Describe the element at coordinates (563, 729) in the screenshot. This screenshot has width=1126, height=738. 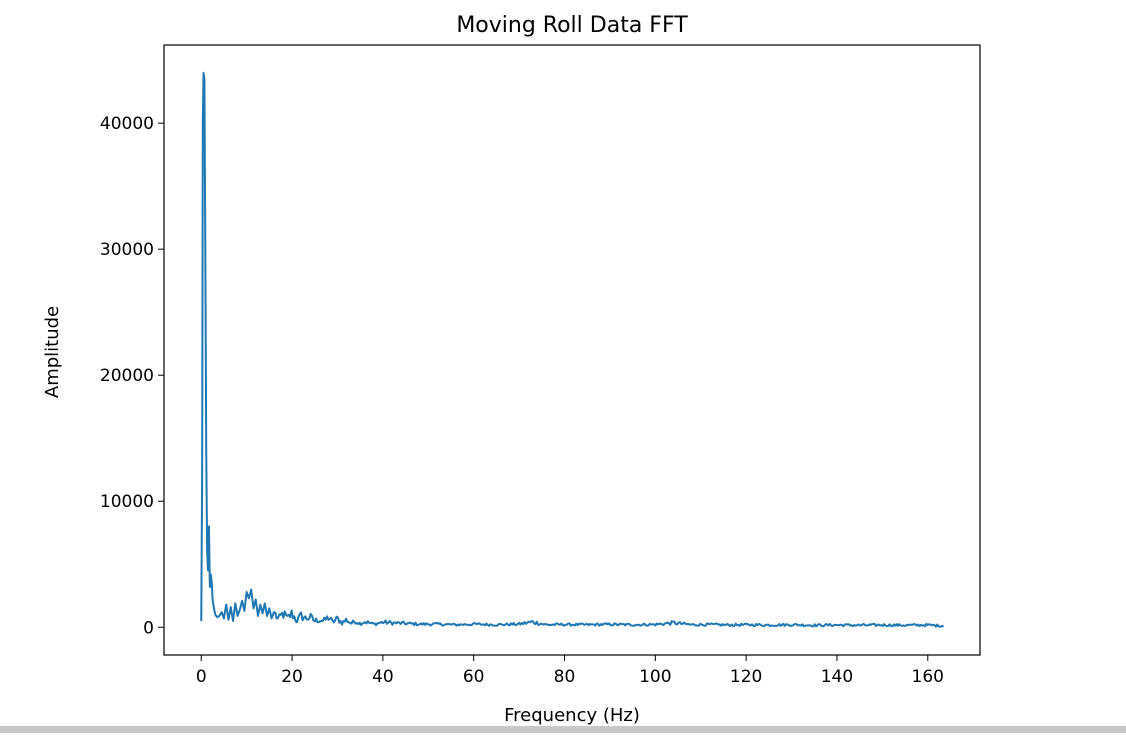
I see `bottom-scroll-bar` at that location.